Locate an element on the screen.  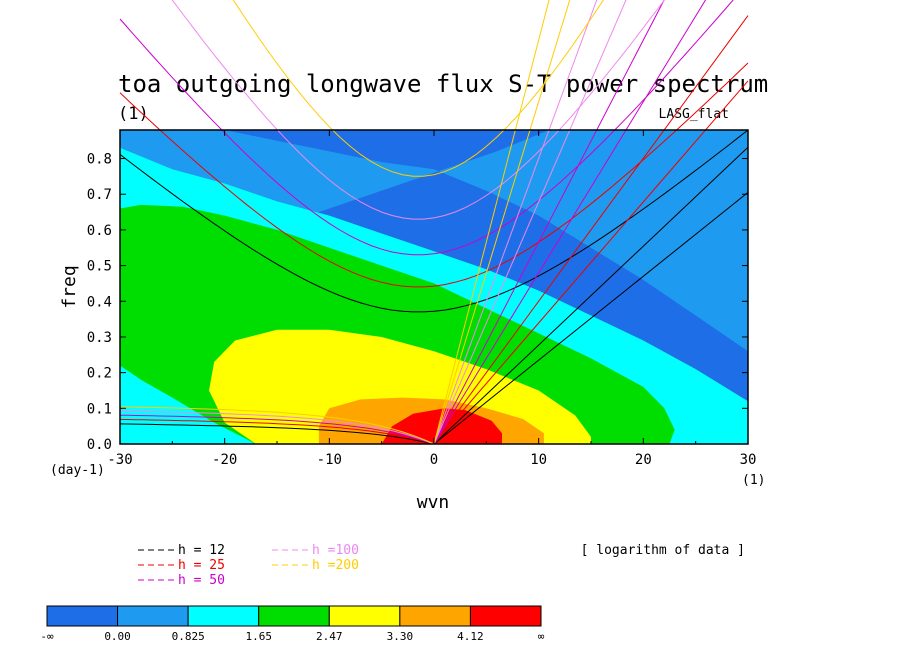
data-note: [ logarithm of data ] is located at coordinates (663, 550).